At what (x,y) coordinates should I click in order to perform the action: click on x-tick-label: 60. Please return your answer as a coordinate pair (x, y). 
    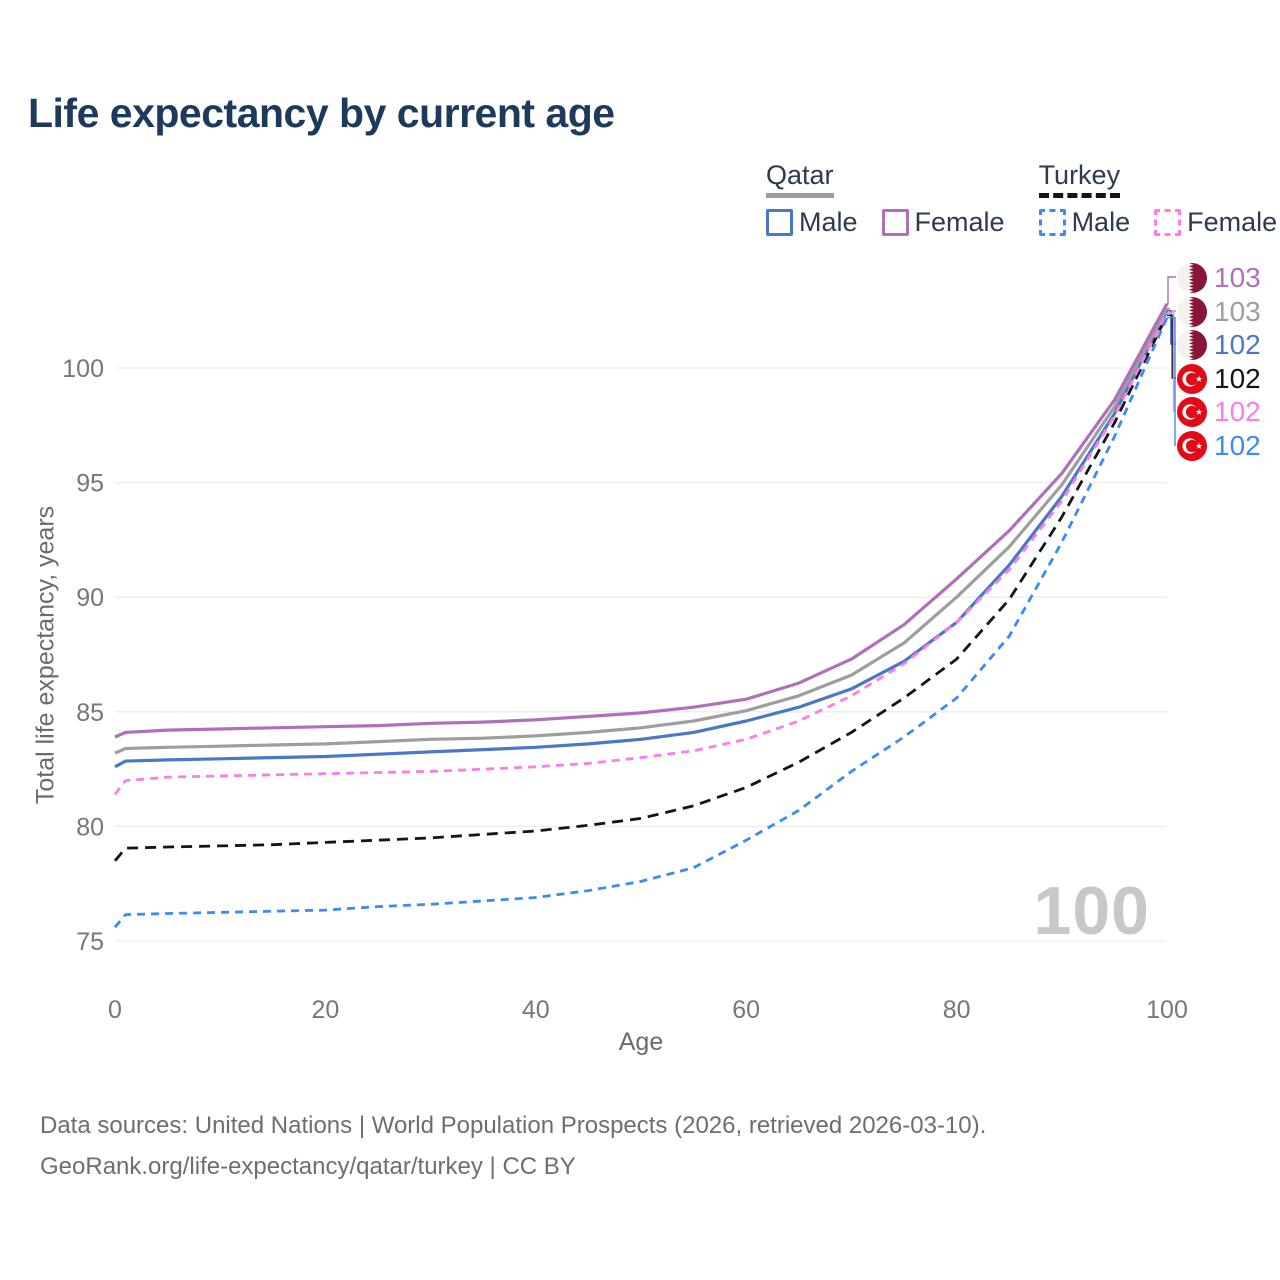
    Looking at the image, I should click on (746, 1010).